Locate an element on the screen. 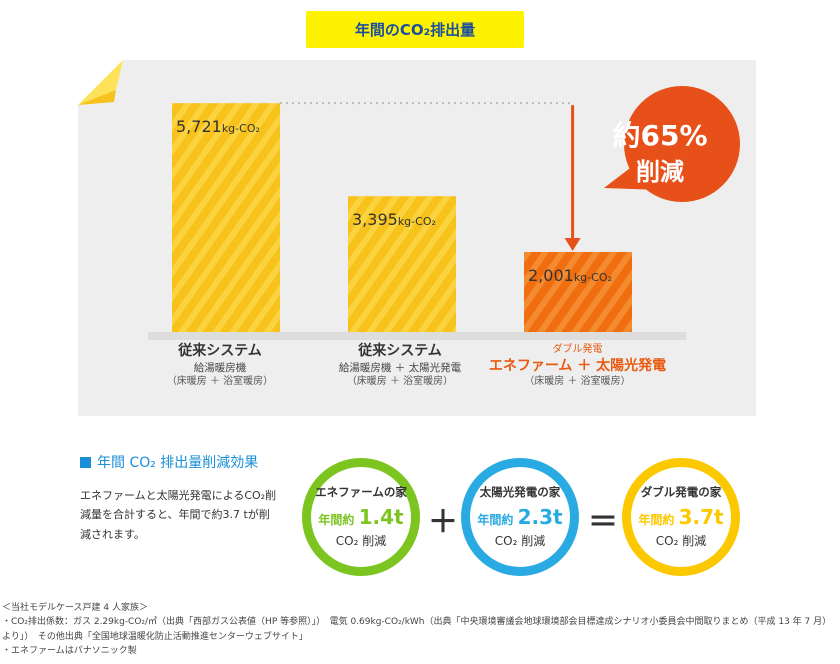  reduction-bubble is located at coordinates (682, 144).